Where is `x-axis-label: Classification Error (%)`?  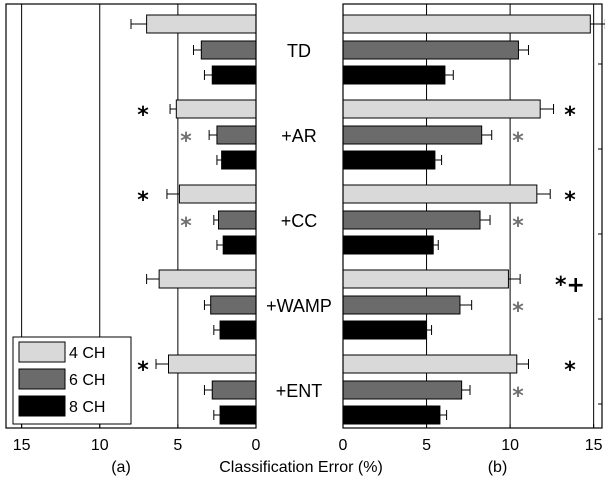
x-axis-label: Classification Error (%) is located at coordinates (301, 467).